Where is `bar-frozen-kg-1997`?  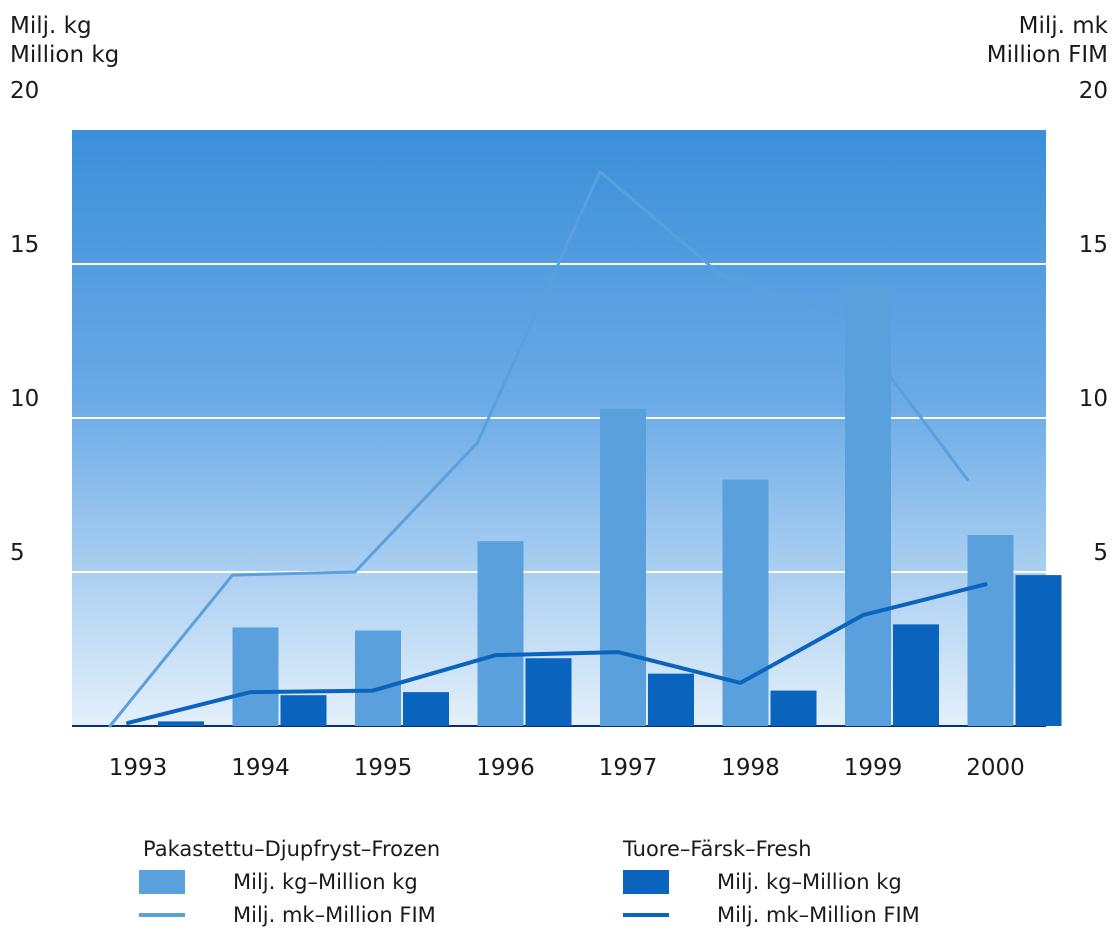
bar-frozen-kg-1997 is located at coordinates (623, 567).